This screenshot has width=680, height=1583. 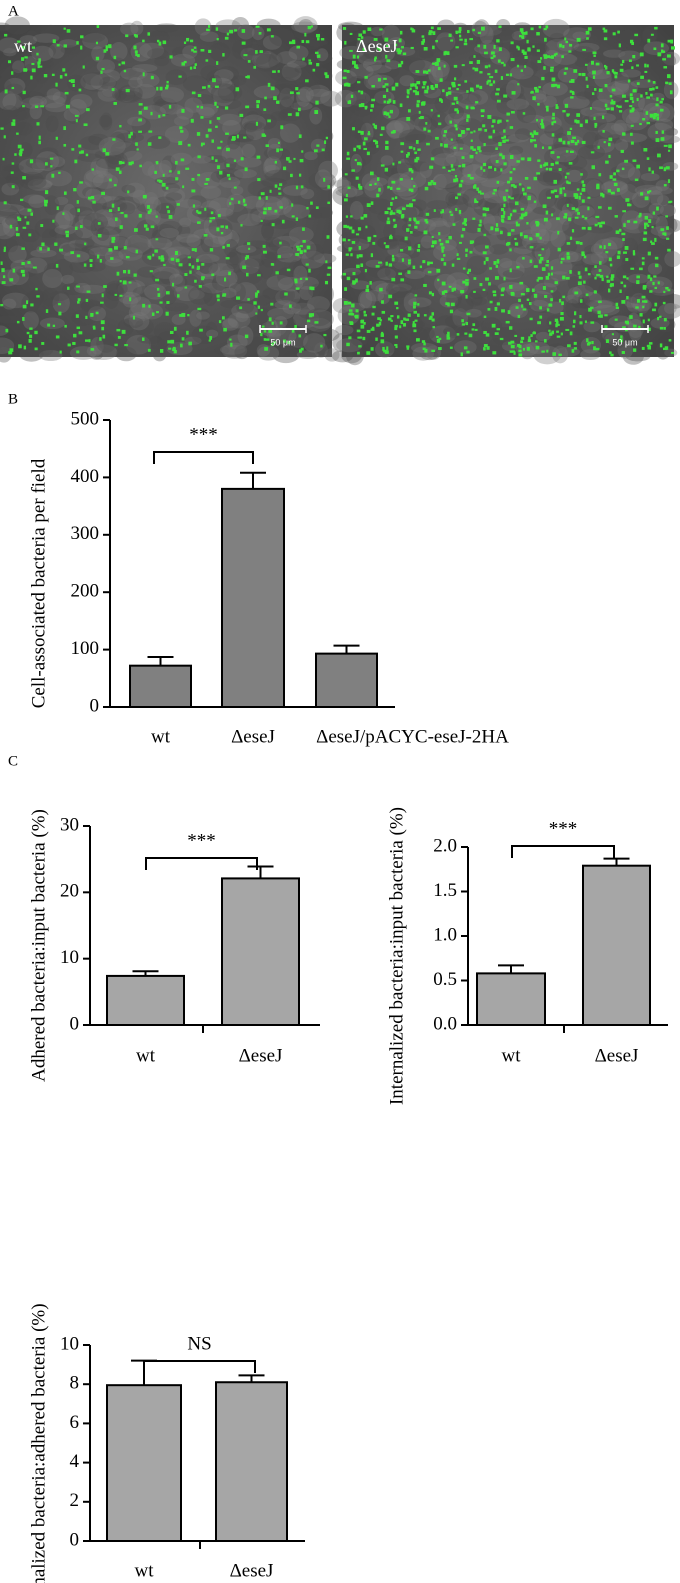 I want to click on y-tick-label: 20, so click(x=69, y=891).